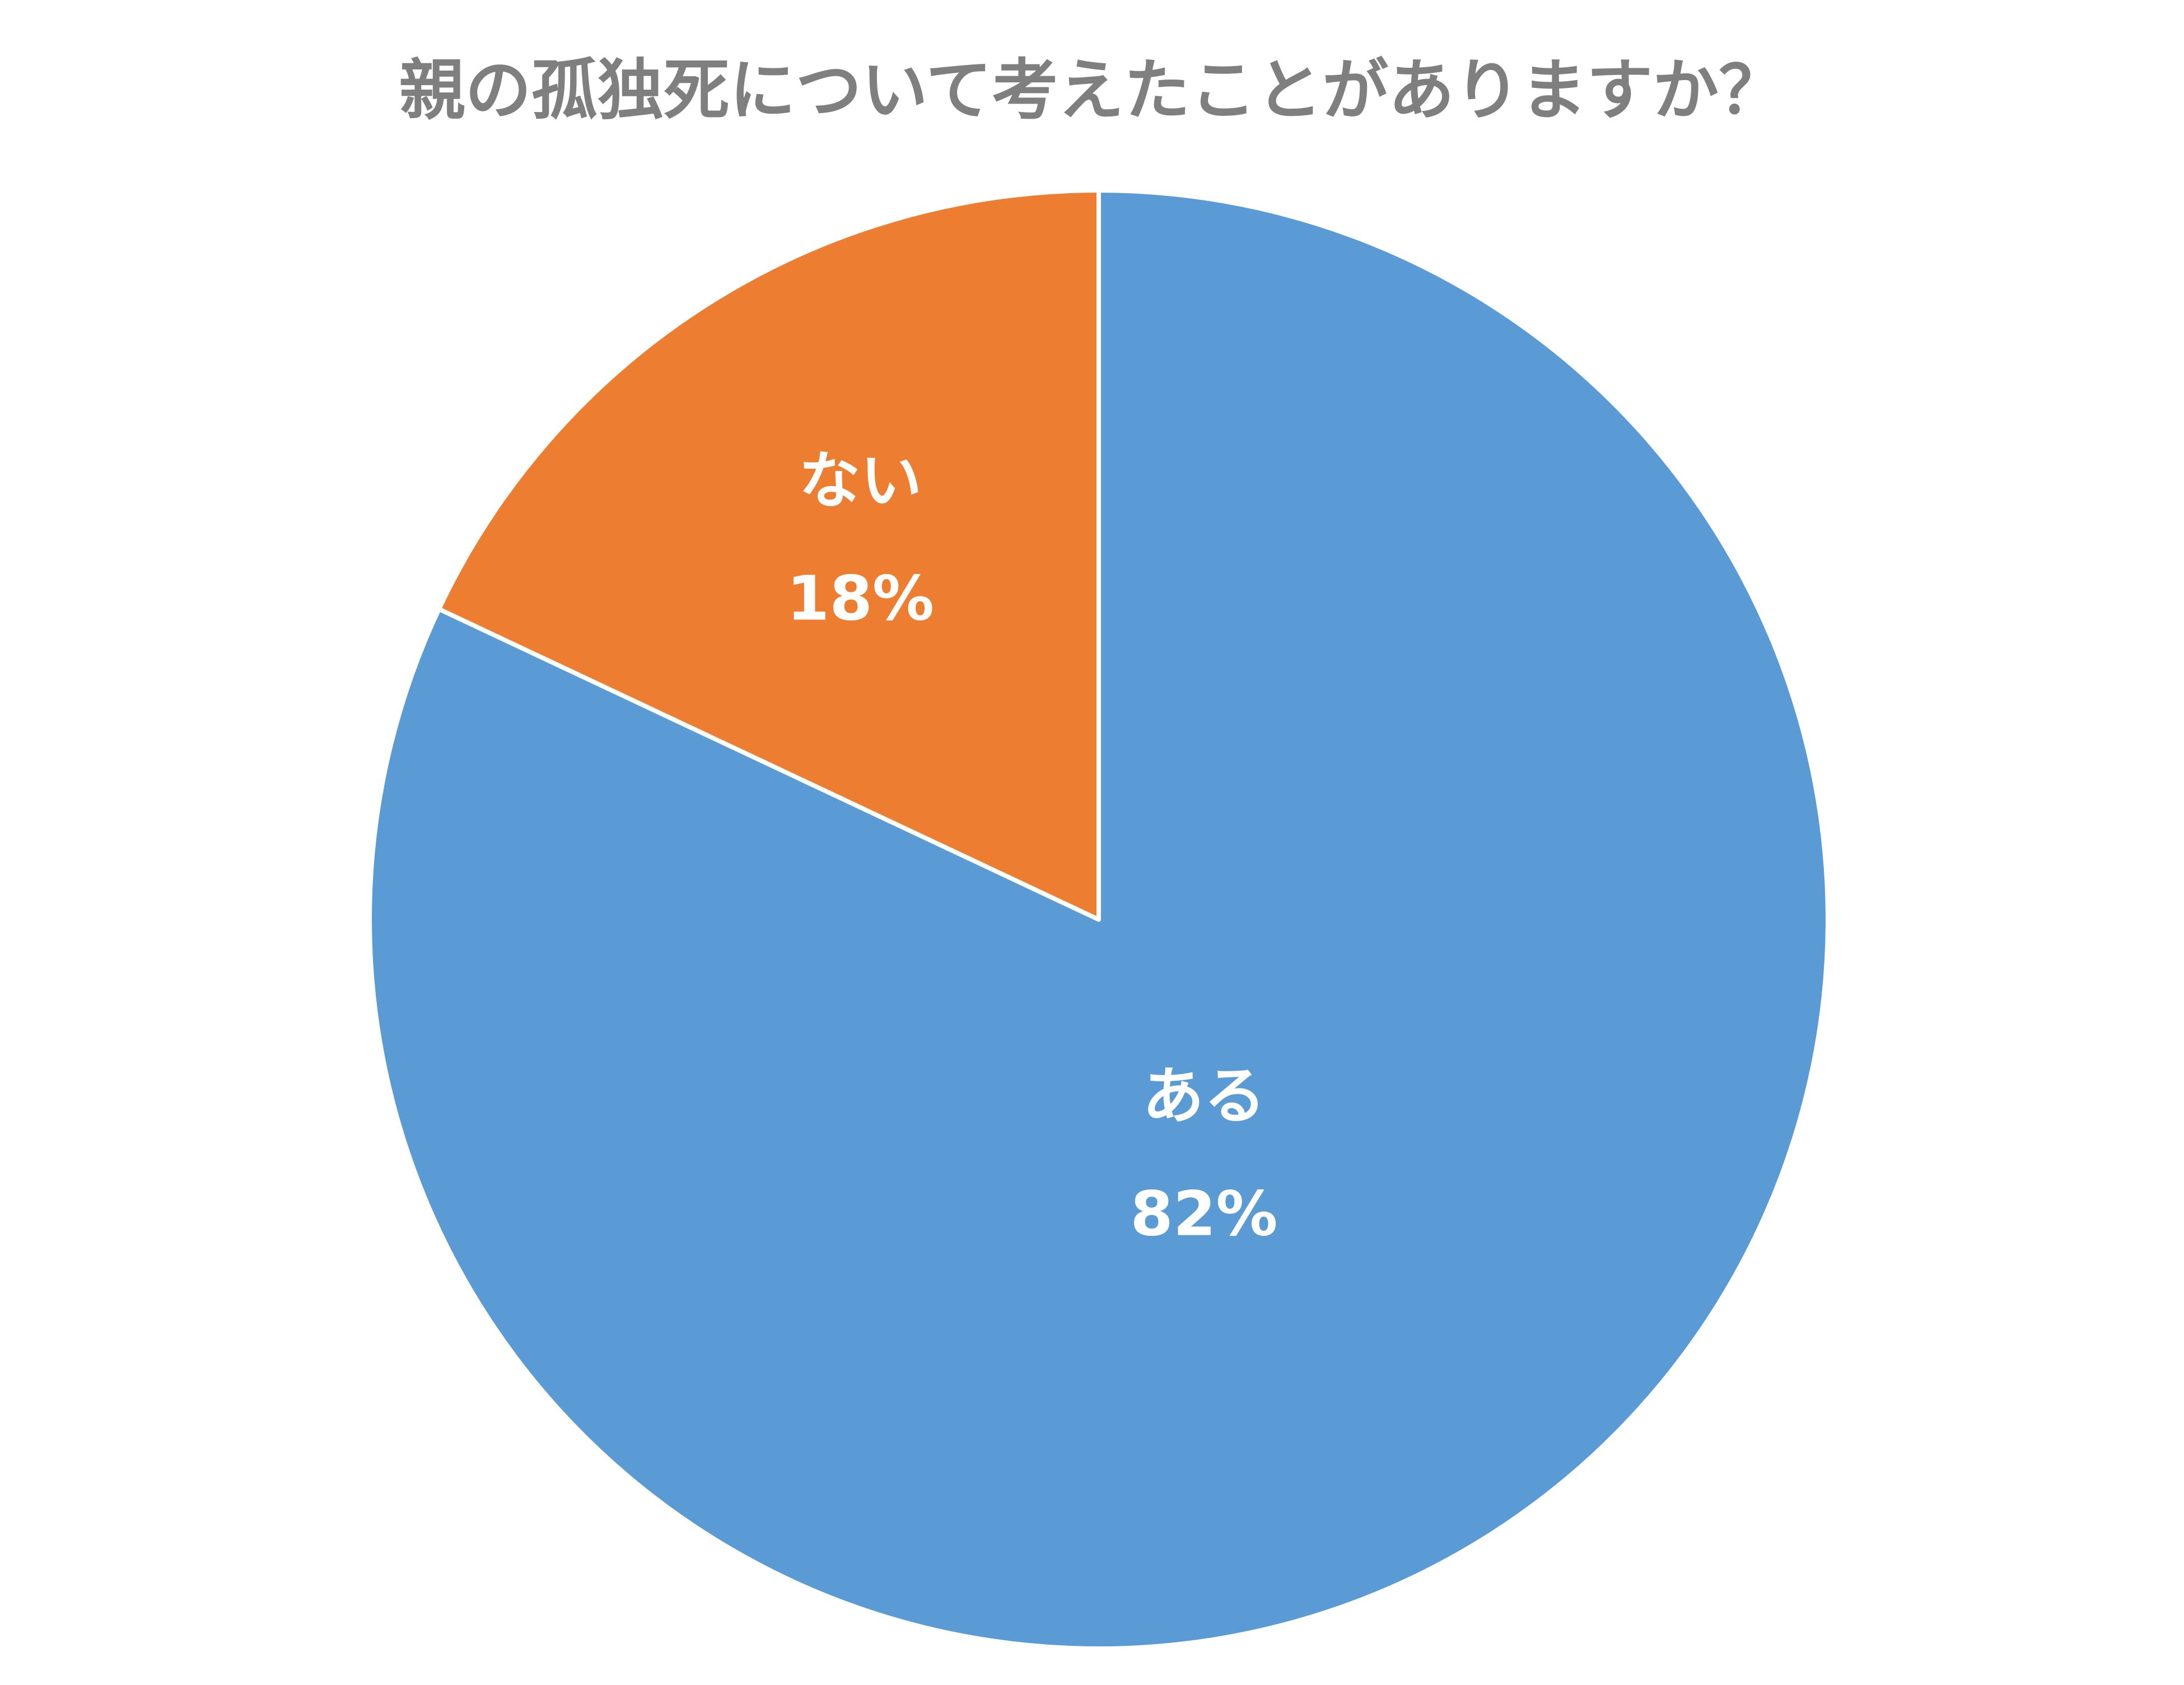 Image resolution: width=2184 pixels, height=1685 pixels. What do you see at coordinates (1204, 1213) in the screenshot?
I see `slice-value-label: 82%` at bounding box center [1204, 1213].